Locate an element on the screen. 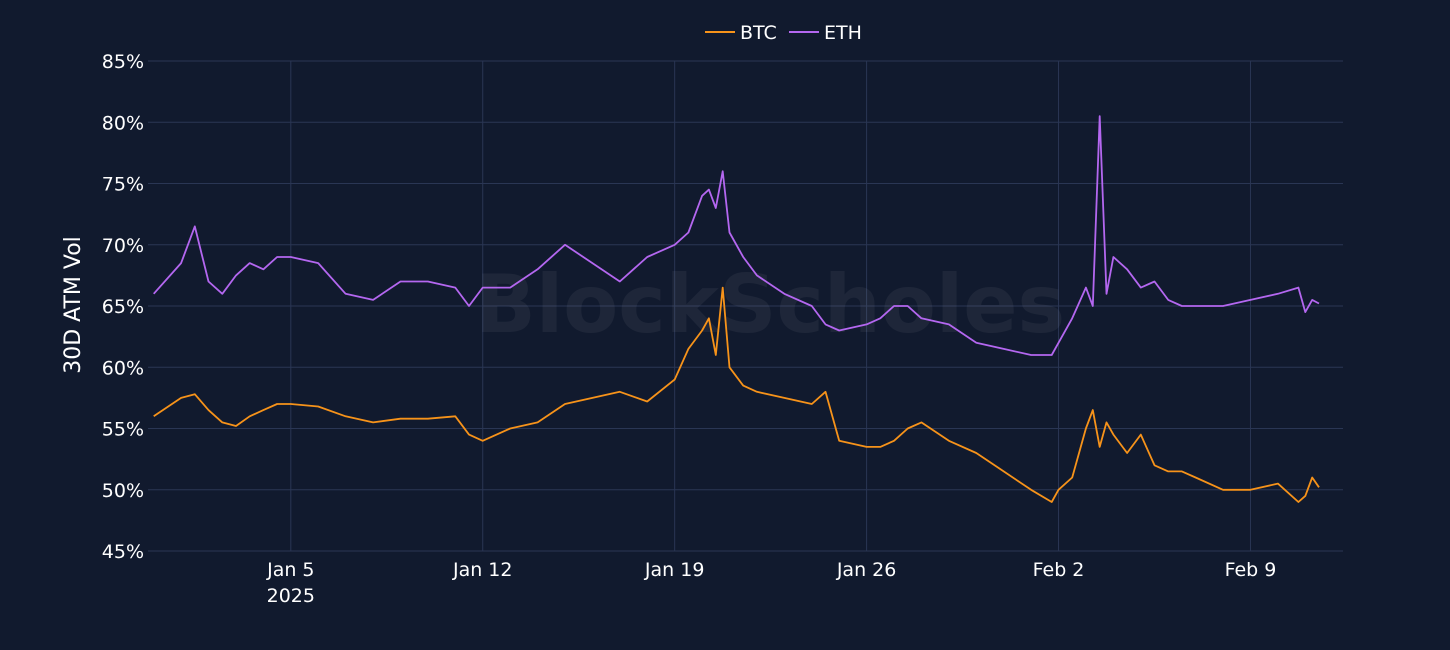  y-tick-label: 45% is located at coordinates (123, 552).